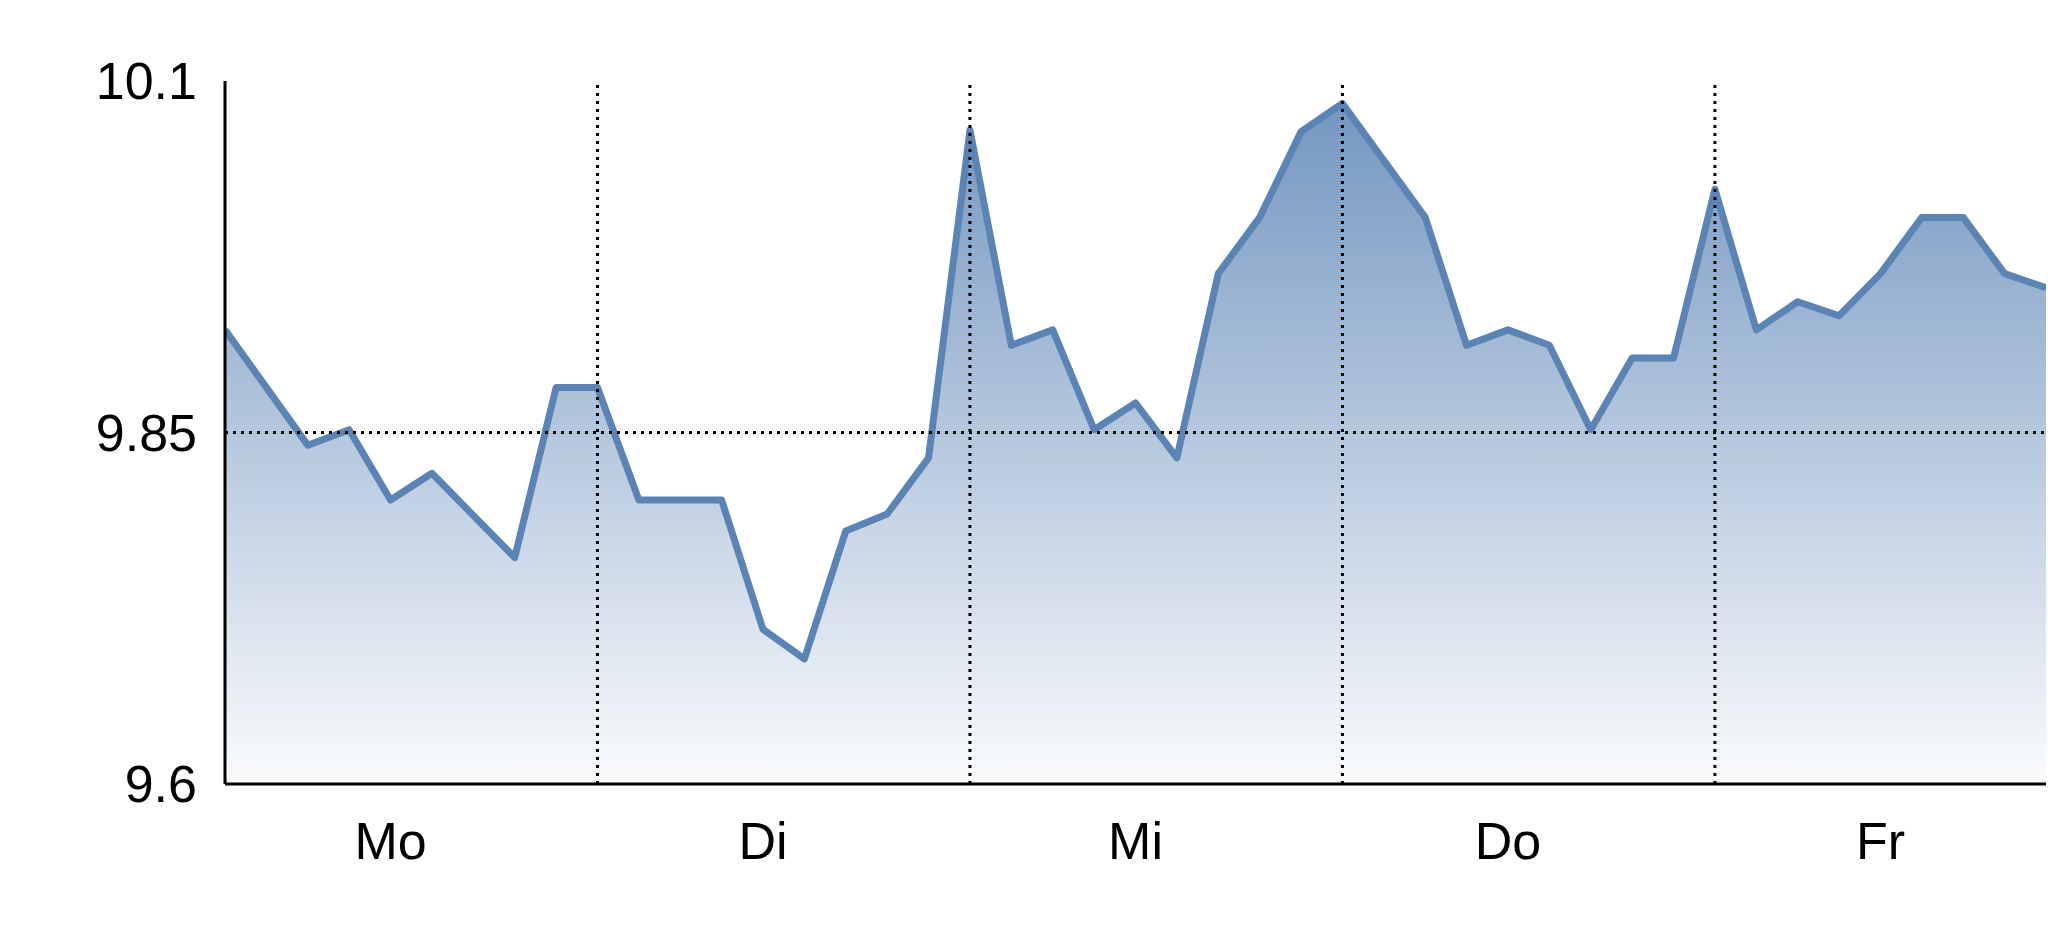  Describe the element at coordinates (1508, 840) in the screenshot. I see `x-tick-label: Do` at that location.